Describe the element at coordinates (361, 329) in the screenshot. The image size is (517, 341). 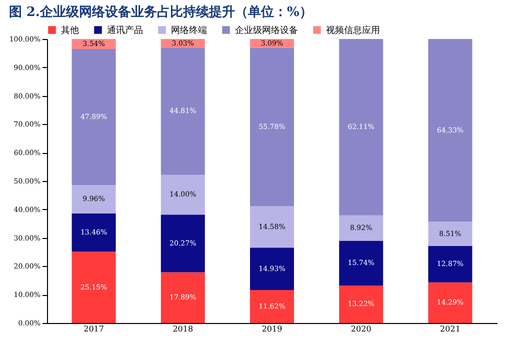
I see `x-tick-label: 2020` at that location.